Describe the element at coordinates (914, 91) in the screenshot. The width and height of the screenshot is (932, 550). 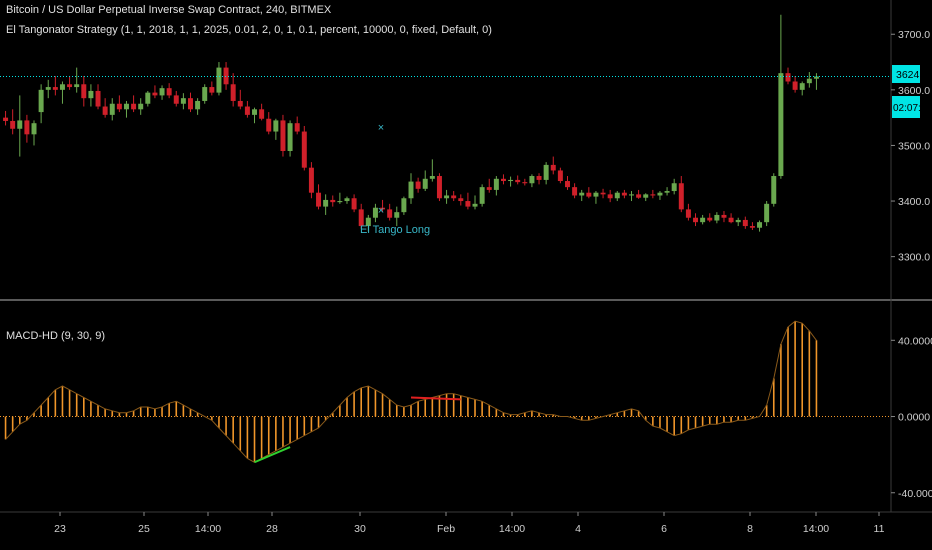
I see `price-tick-label: 3600.0` at that location.